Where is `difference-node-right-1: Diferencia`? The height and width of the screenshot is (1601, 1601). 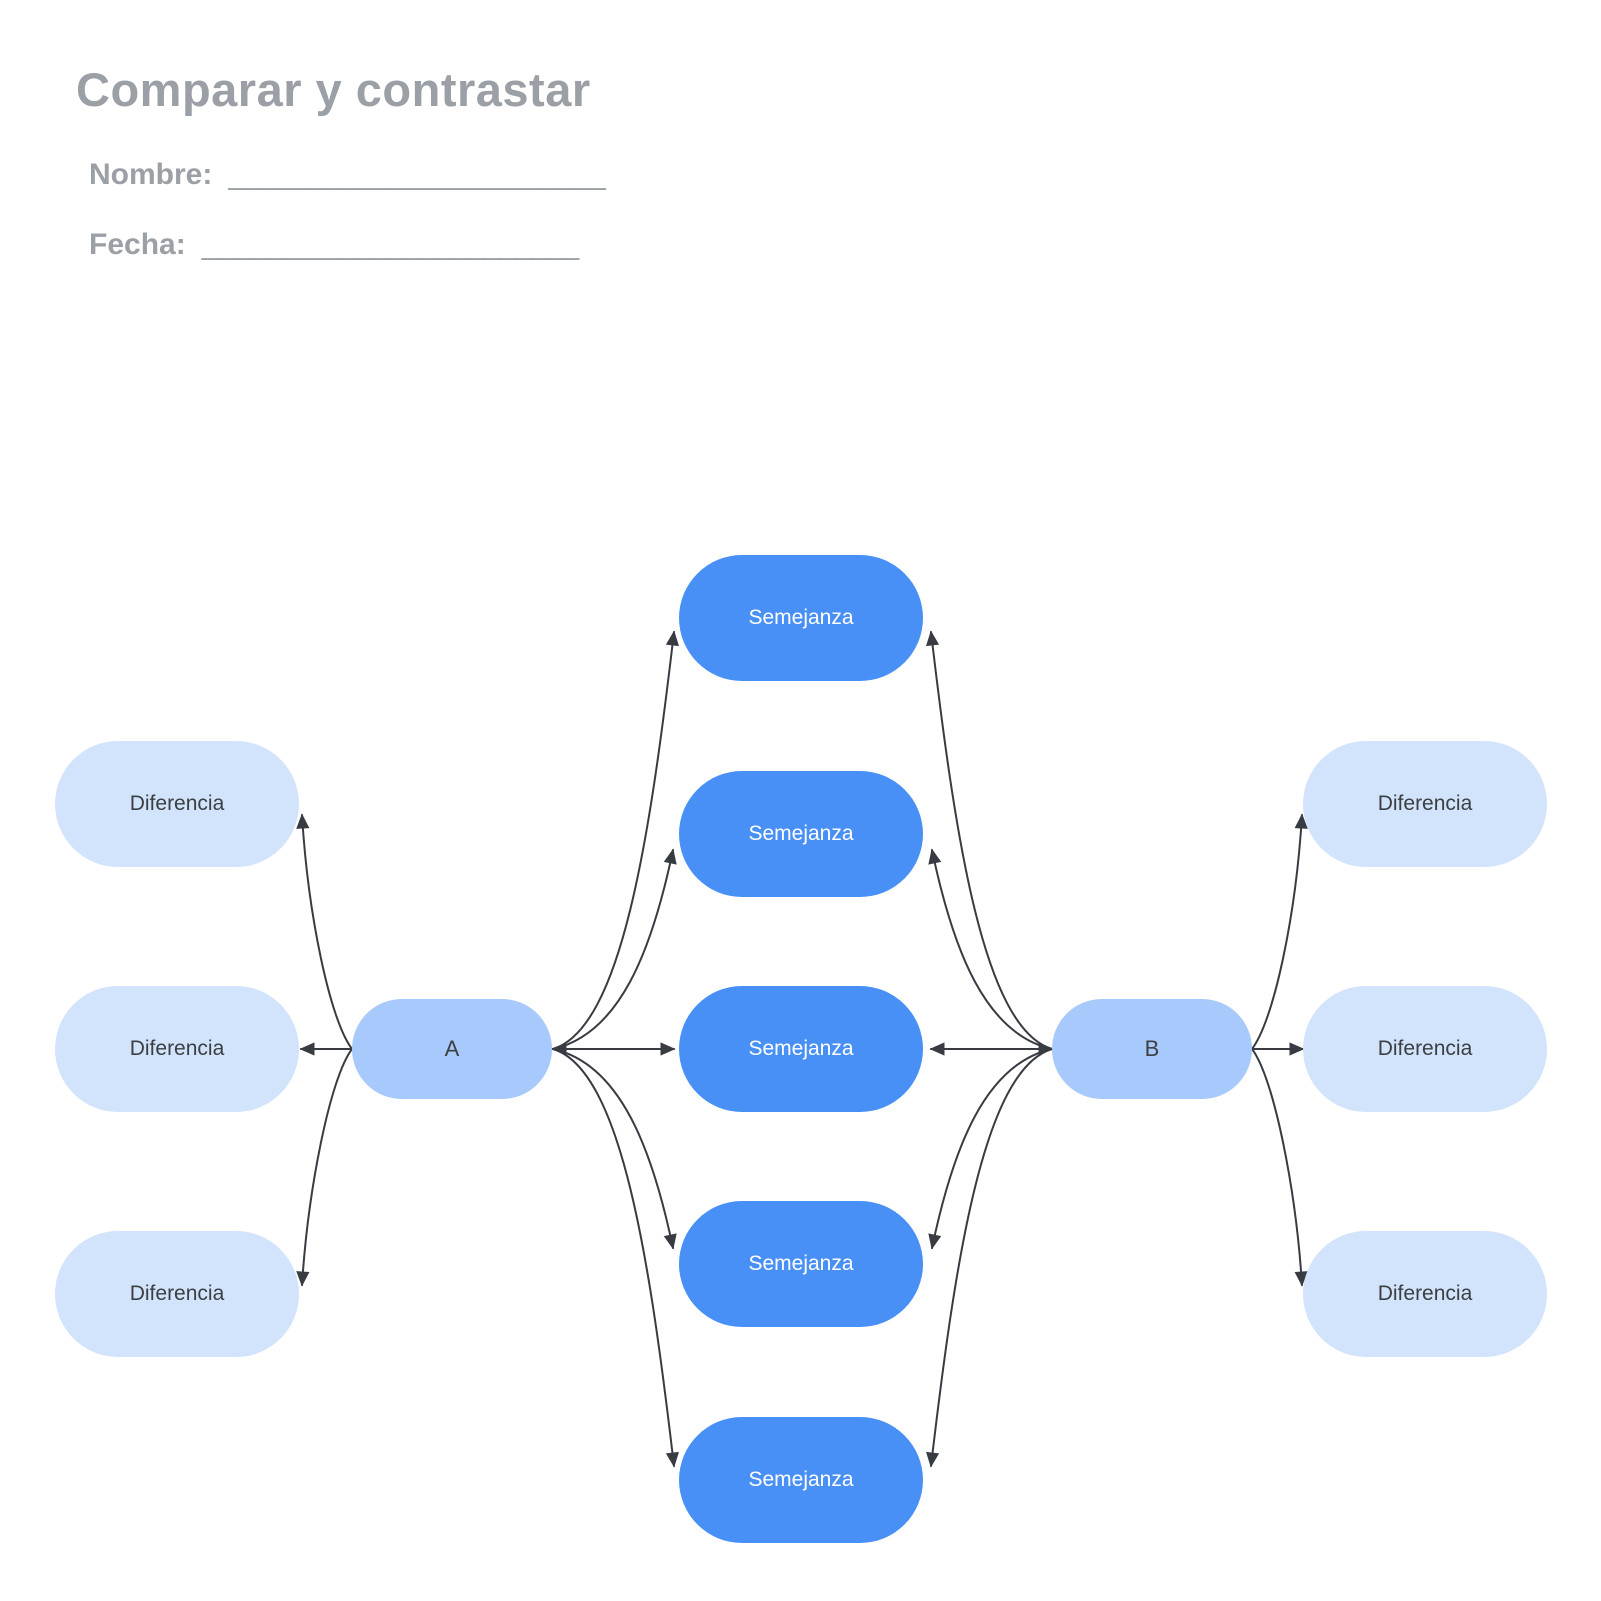 difference-node-right-1: Diferencia is located at coordinates (1425, 804).